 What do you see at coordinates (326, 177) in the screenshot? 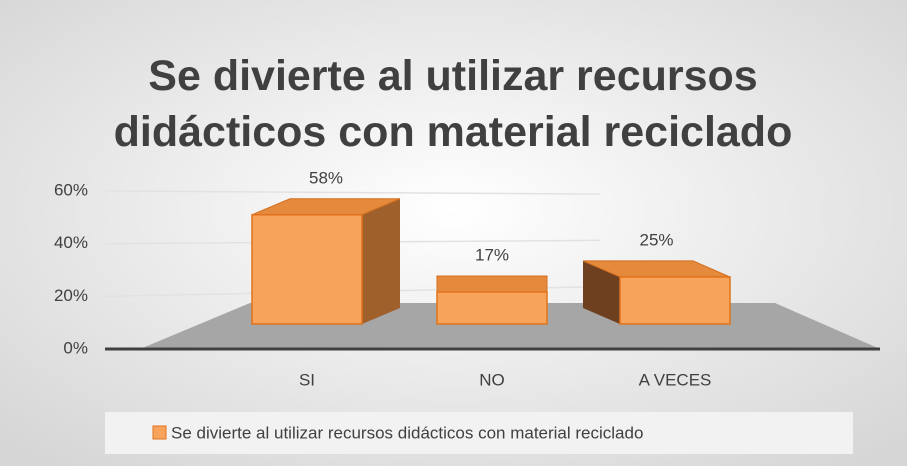
I see `data-label: 58%` at bounding box center [326, 177].